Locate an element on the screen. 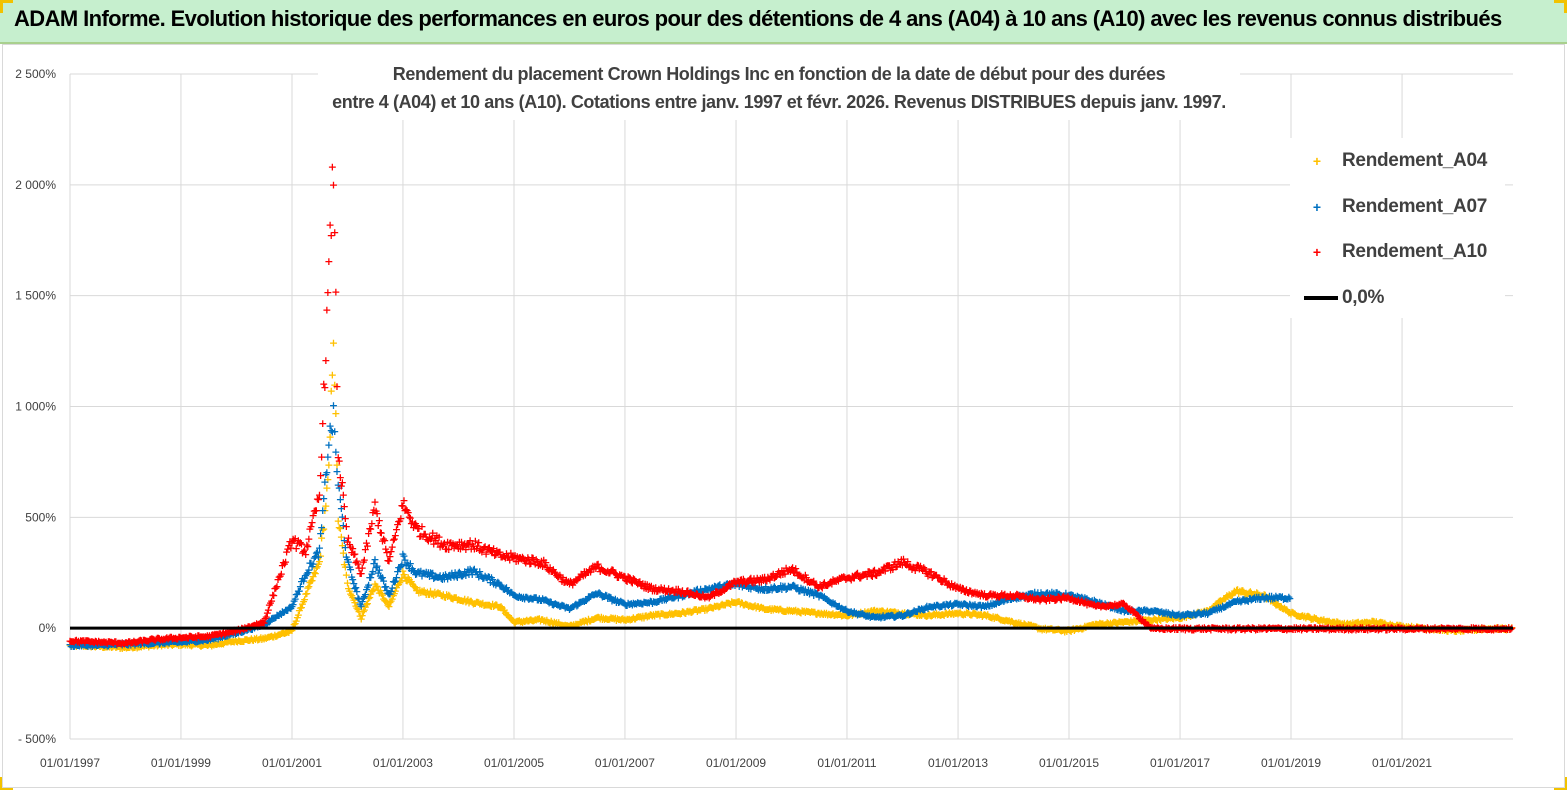  legend-label-a07: Rendement_A07 is located at coordinates (1414, 207).